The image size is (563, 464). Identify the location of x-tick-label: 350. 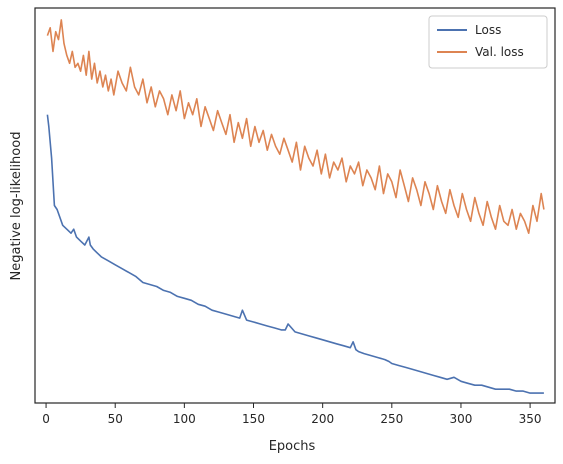
(530, 419).